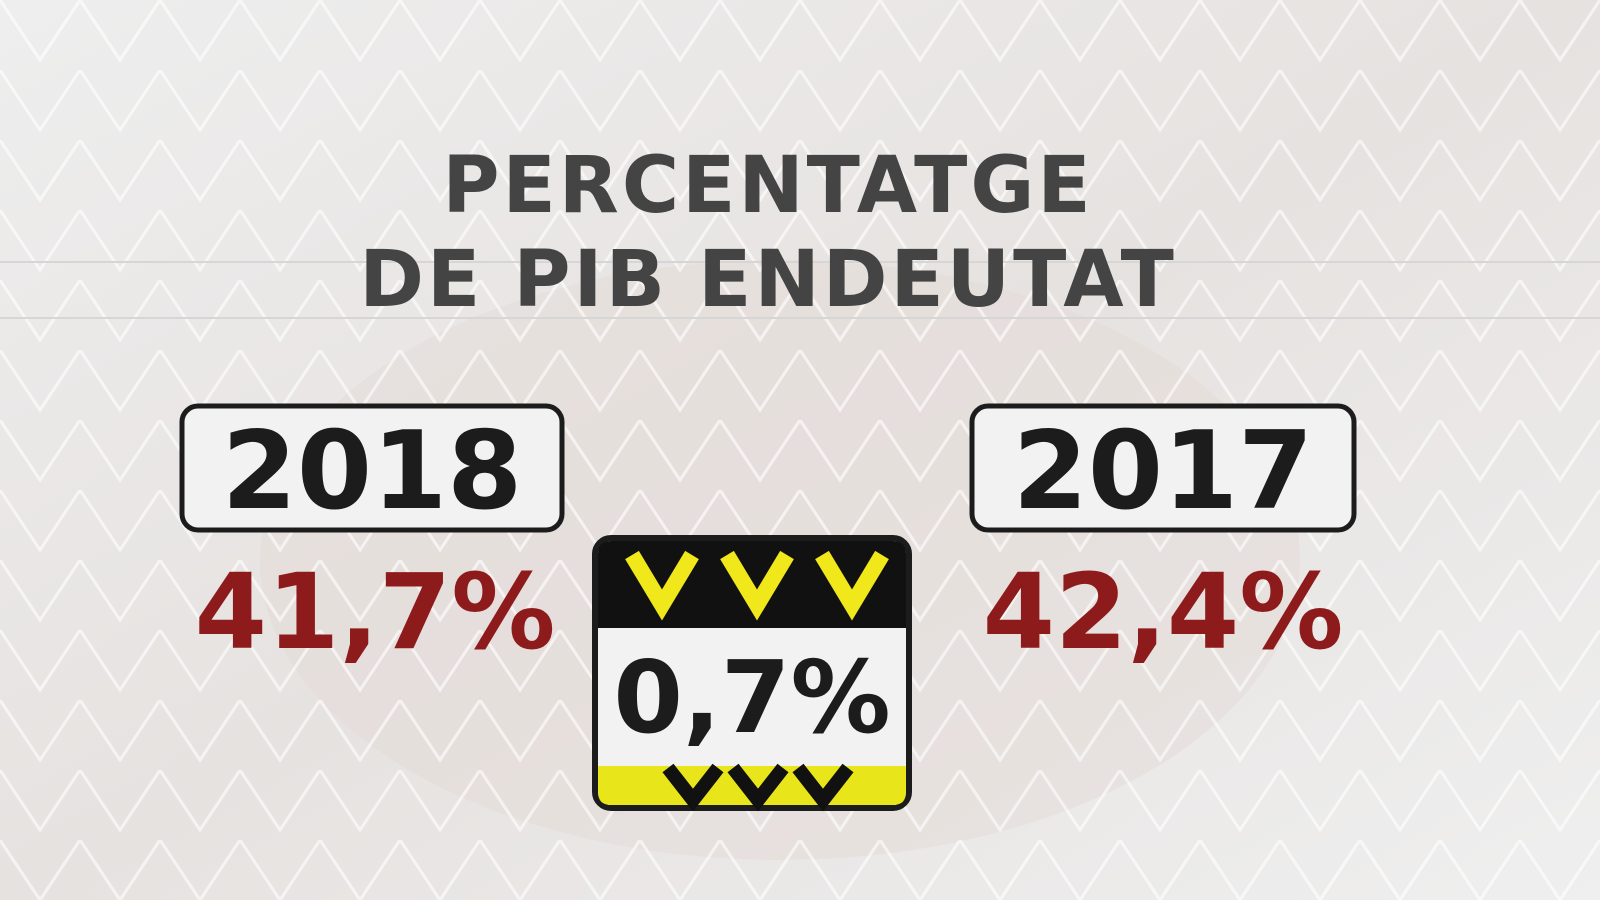 The image size is (1600, 900). I want to click on title-line: DE PIB ENDEUTAT, so click(768, 280).